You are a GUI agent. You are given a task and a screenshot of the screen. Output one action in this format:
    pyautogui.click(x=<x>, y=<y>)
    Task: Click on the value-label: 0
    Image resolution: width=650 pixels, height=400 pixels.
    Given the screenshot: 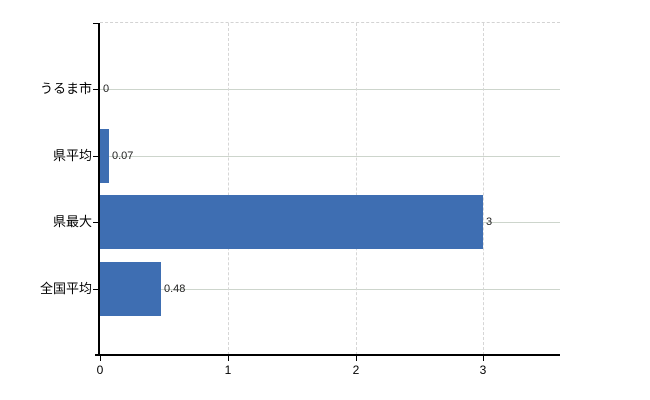 What is the action you would take?
    pyautogui.click(x=106, y=89)
    